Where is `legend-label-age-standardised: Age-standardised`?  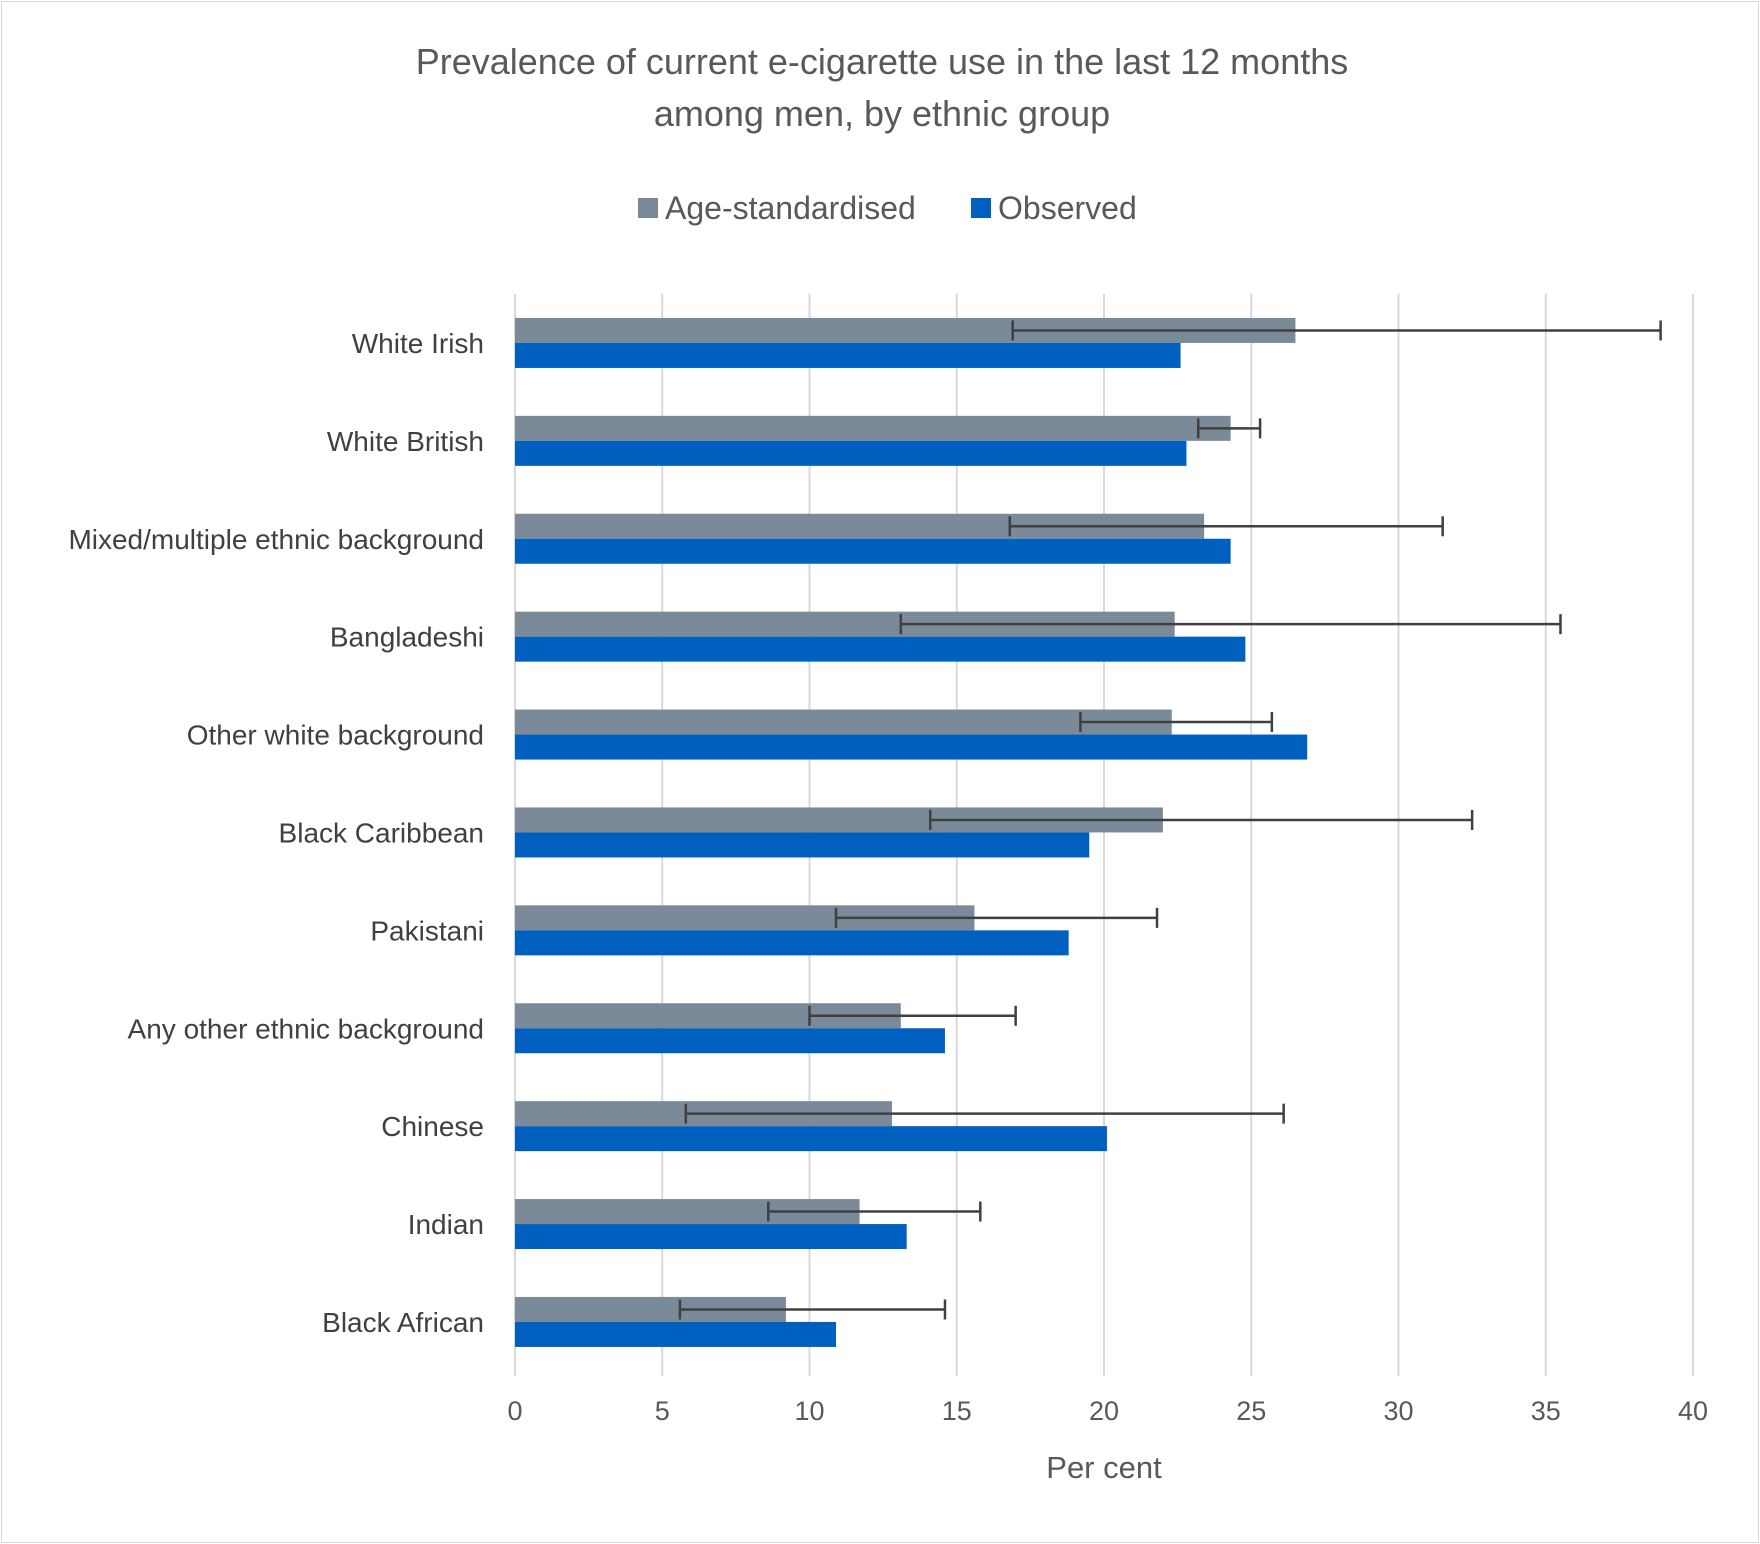
legend-label-age-standardised: Age-standardised is located at coordinates (790, 208).